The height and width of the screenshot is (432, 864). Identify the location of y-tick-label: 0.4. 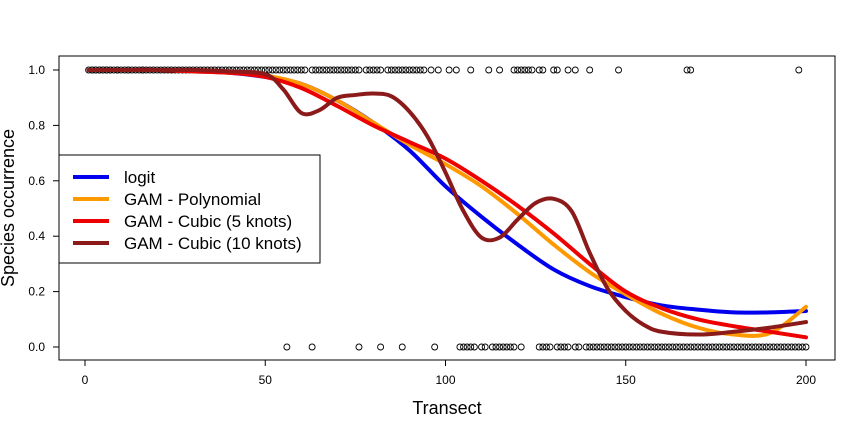
(36, 236).